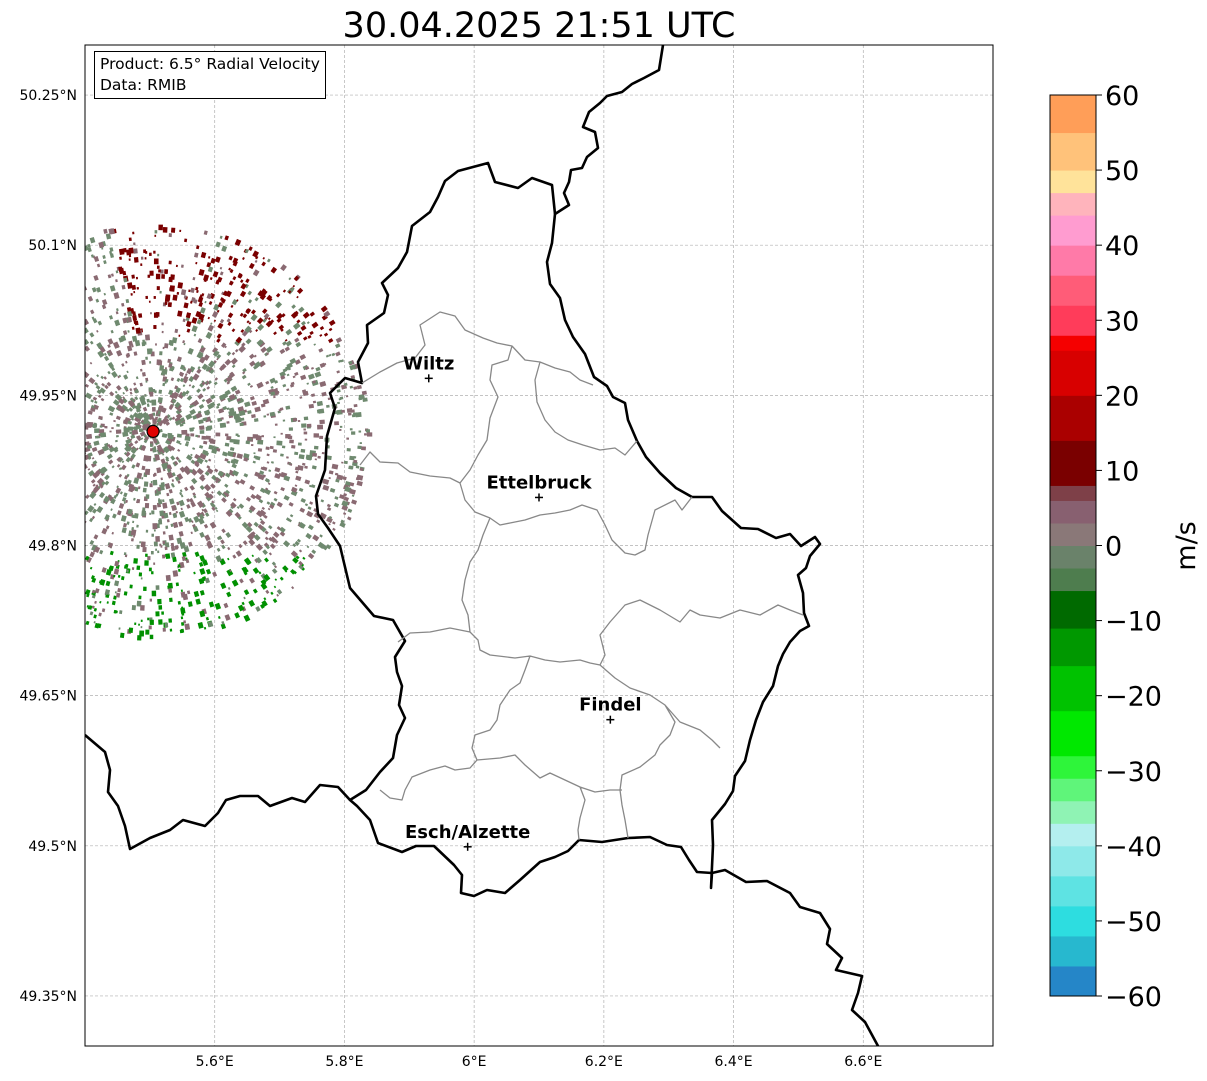  What do you see at coordinates (210, 75) in the screenshot?
I see `product-info-box: Product: 6.5° Radial Velocity Data: RMIB` at bounding box center [210, 75].